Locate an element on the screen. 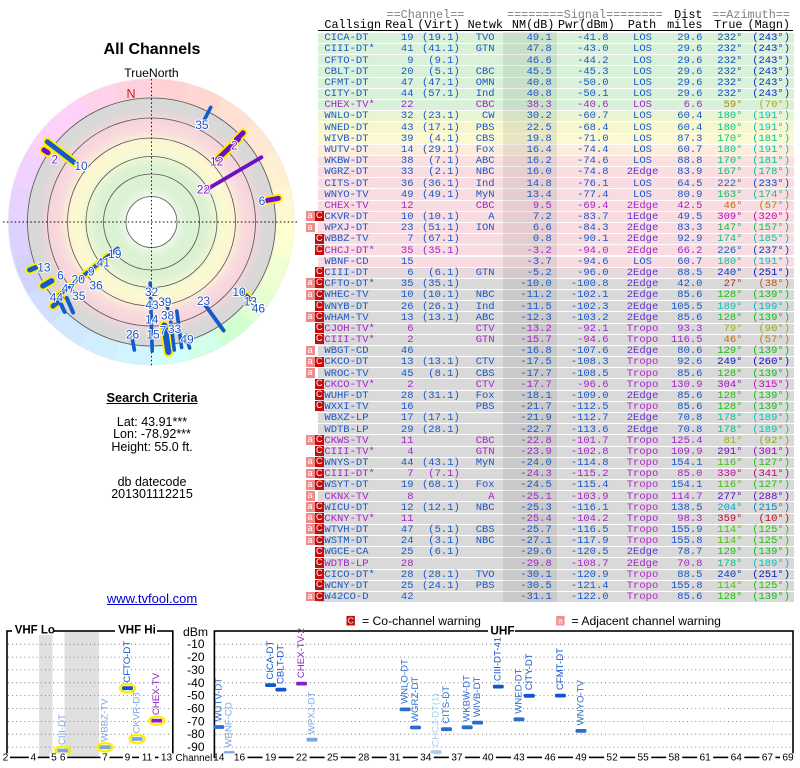  svg-text: -40 is located at coordinates (196, 683).